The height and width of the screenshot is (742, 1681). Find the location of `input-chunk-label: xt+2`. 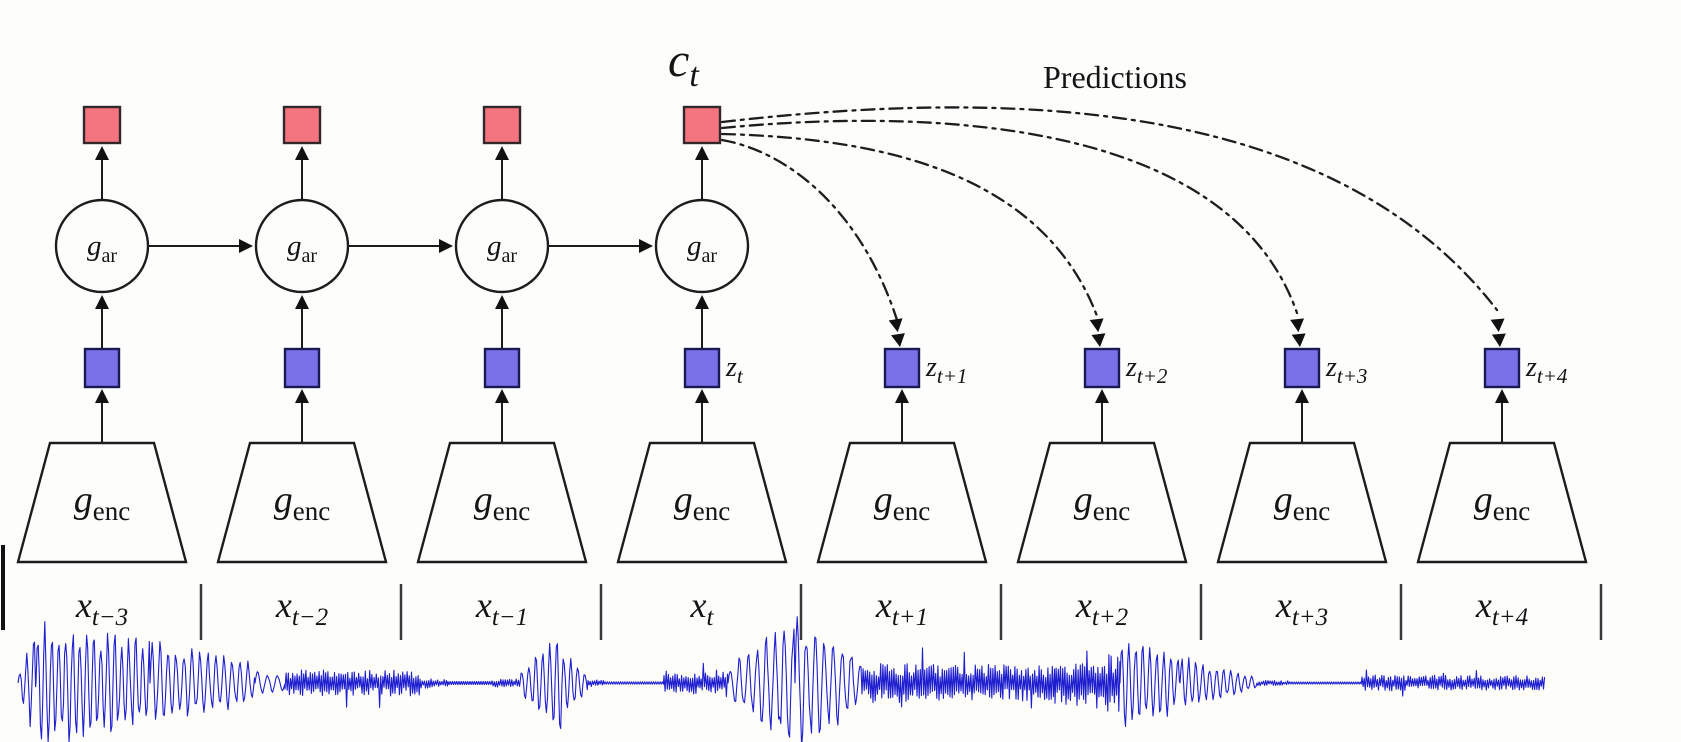

input-chunk-label: xt+2 is located at coordinates (1101, 608).